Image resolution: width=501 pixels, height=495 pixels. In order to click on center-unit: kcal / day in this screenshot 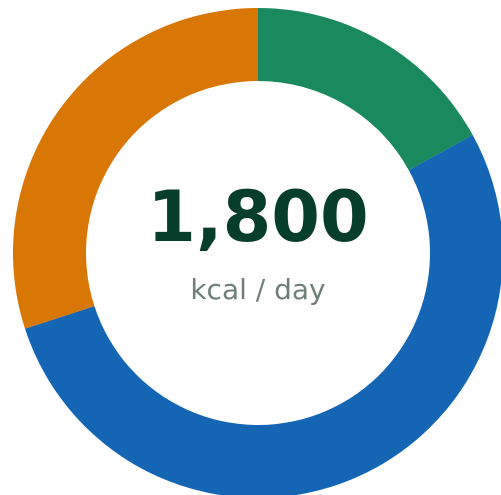, I will do `click(257, 289)`.